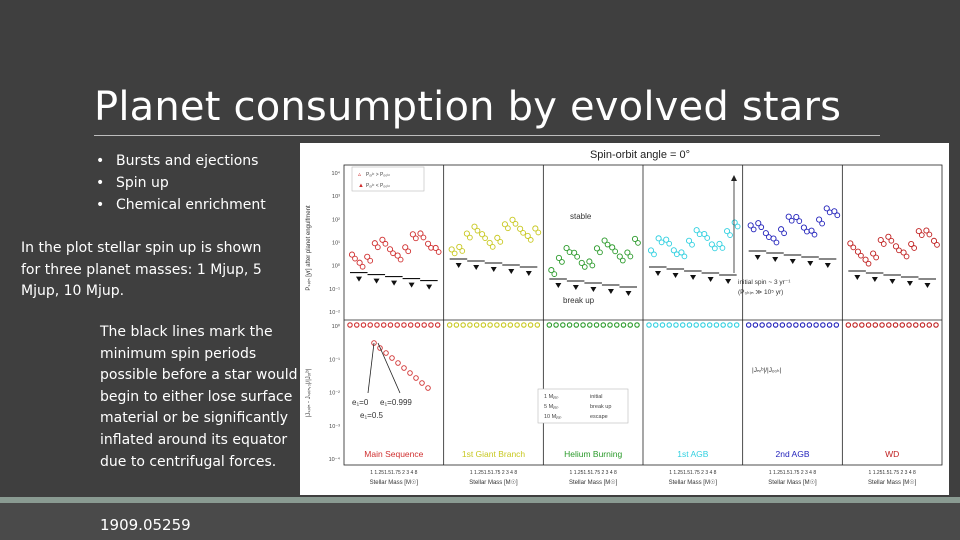 This screenshot has height=540, width=960. Describe the element at coordinates (468, 107) in the screenshot. I see `slide-title: Planet consumption by evolved stars` at that location.